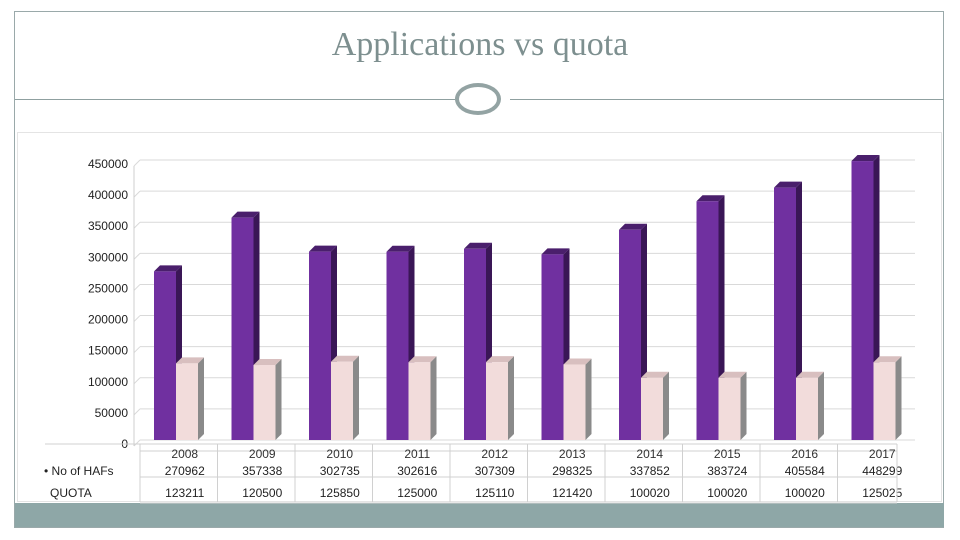  Describe the element at coordinates (495, 471) in the screenshot. I see `table-cell-applications: 307309` at that location.